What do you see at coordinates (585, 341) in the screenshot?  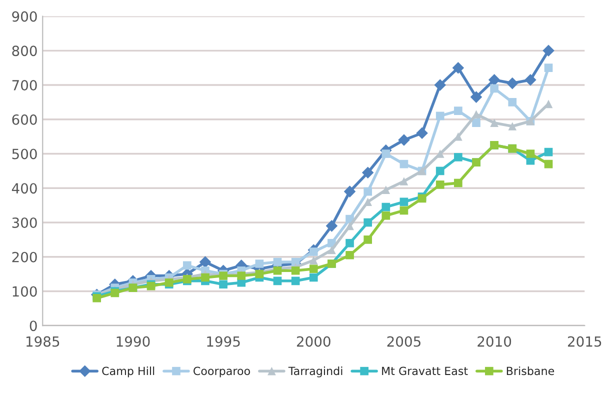 I see `x-tick-label: 2015` at bounding box center [585, 341].